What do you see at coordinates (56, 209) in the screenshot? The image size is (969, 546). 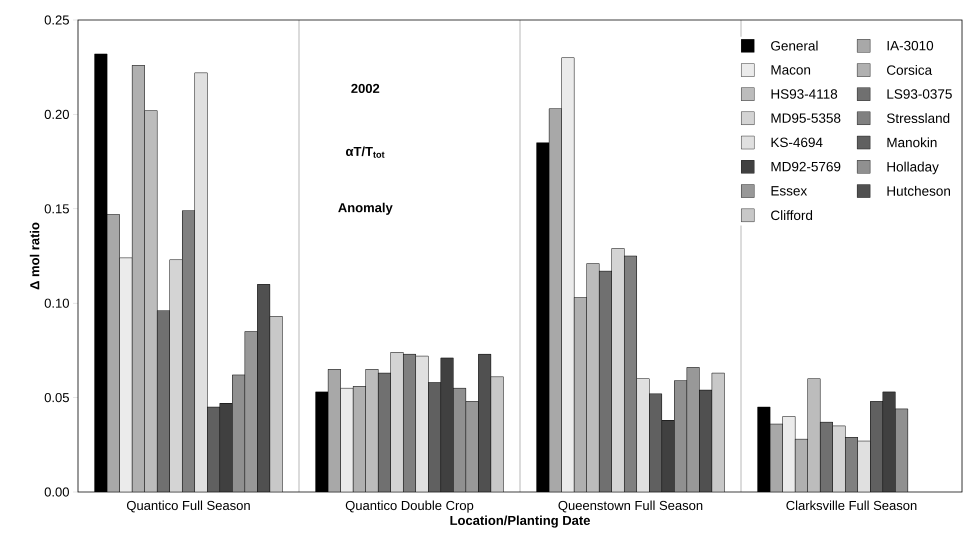 I see `y-tick-label: 0.15` at bounding box center [56, 209].